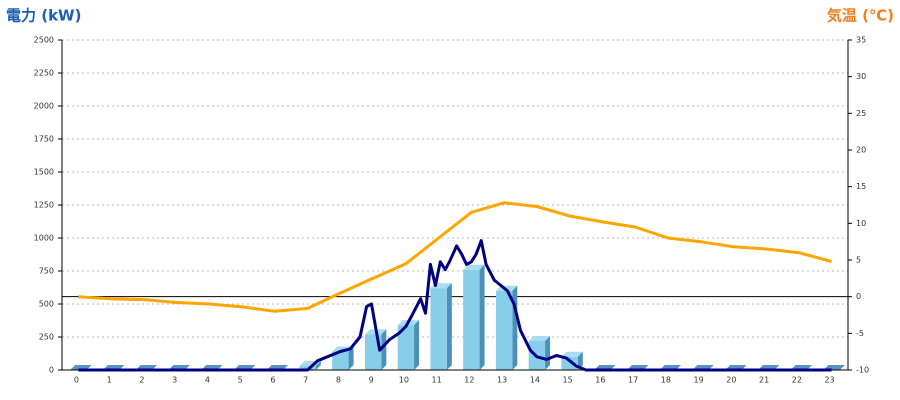 The height and width of the screenshot is (400, 900). What do you see at coordinates (861, 113) in the screenshot?
I see `y2-tick-label: 25` at bounding box center [861, 113].